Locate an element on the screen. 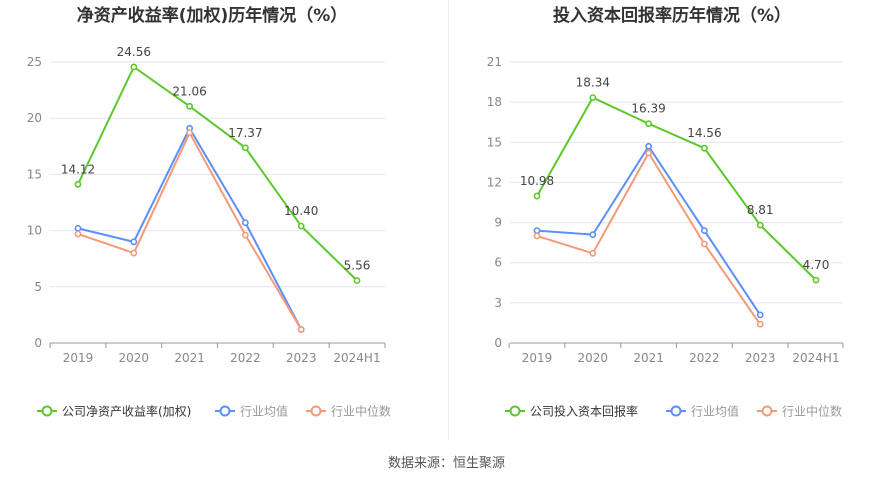  y-tick-label: 9 is located at coordinates (498, 223).